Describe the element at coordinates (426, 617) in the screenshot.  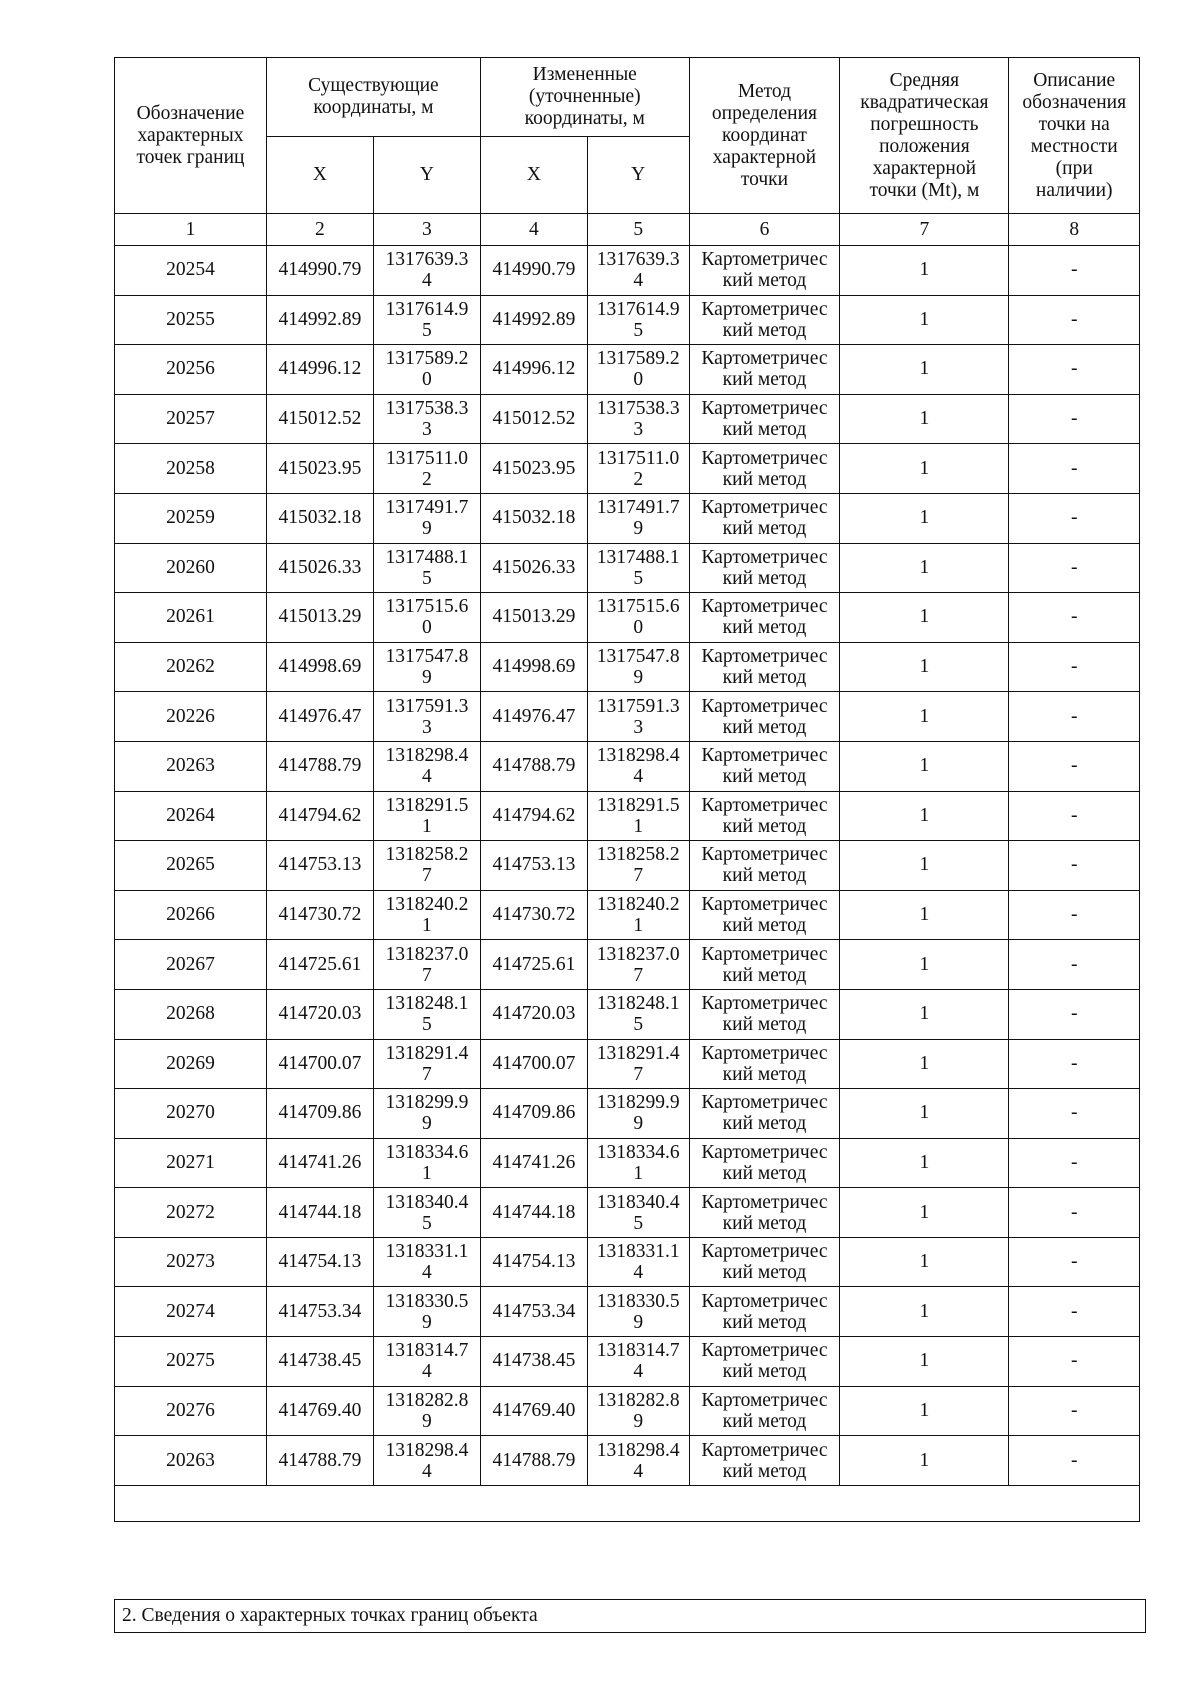
I see `cell-existing-y: 1317515.6 0` at that location.